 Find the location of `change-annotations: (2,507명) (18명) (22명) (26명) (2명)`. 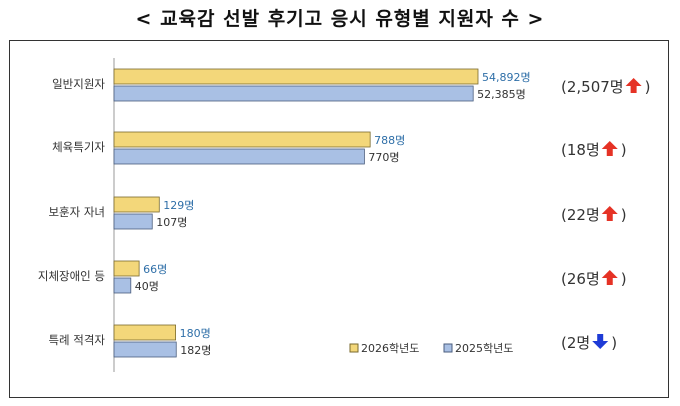

change-annotations: (2,507명) (18명) (22명) (26명) (2명) is located at coordinates (605, 215).